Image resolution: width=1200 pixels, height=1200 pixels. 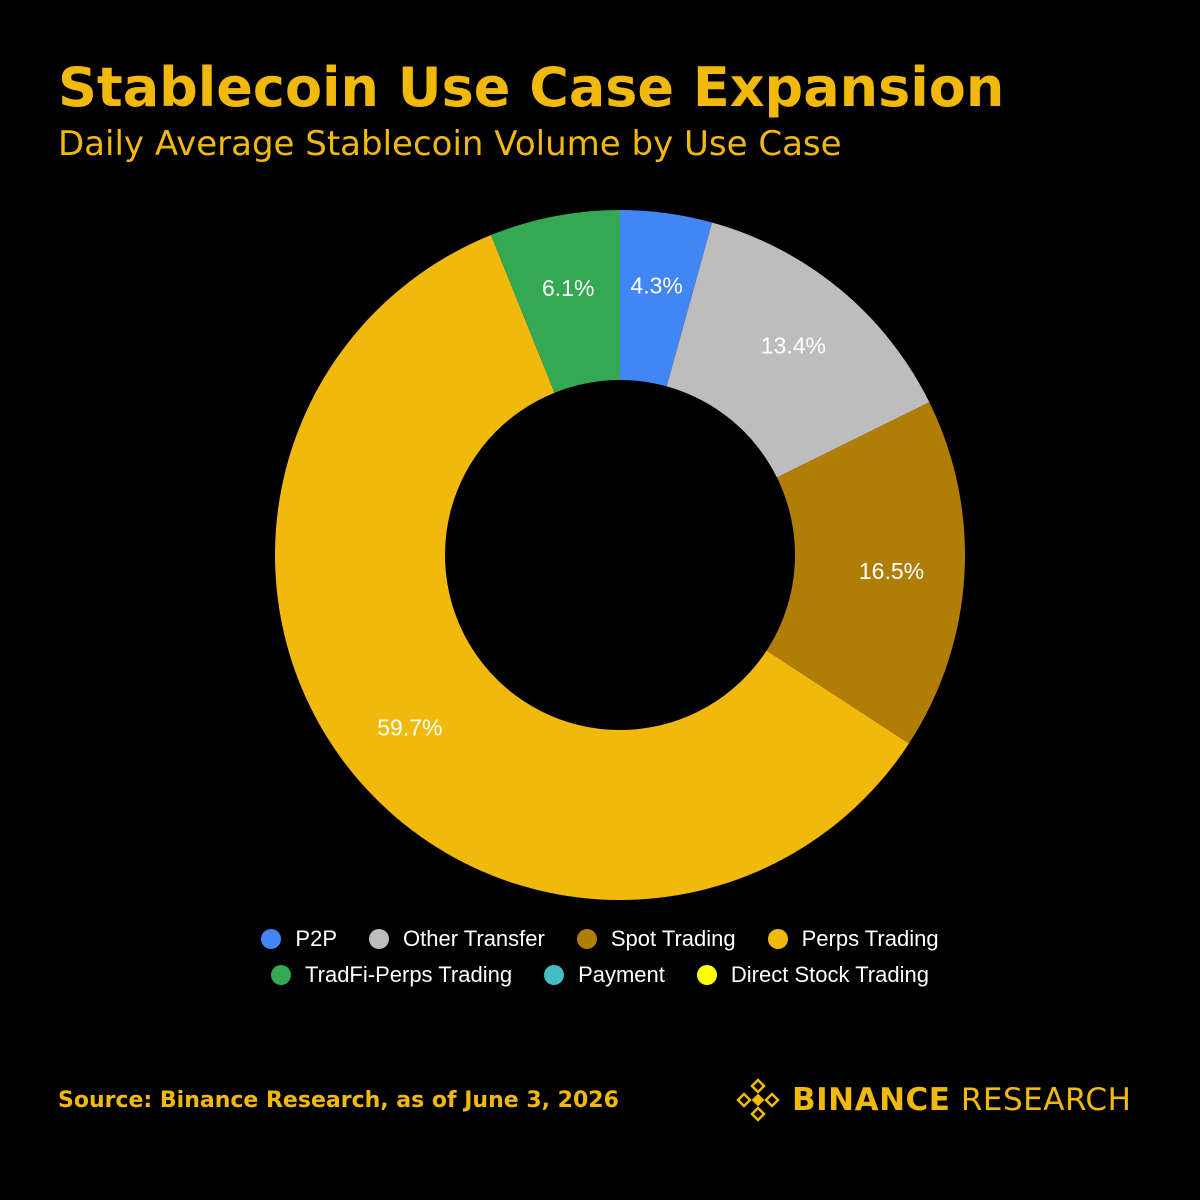 I want to click on brand-logo: BINANCE RESEARCH, so click(x=933, y=1100).